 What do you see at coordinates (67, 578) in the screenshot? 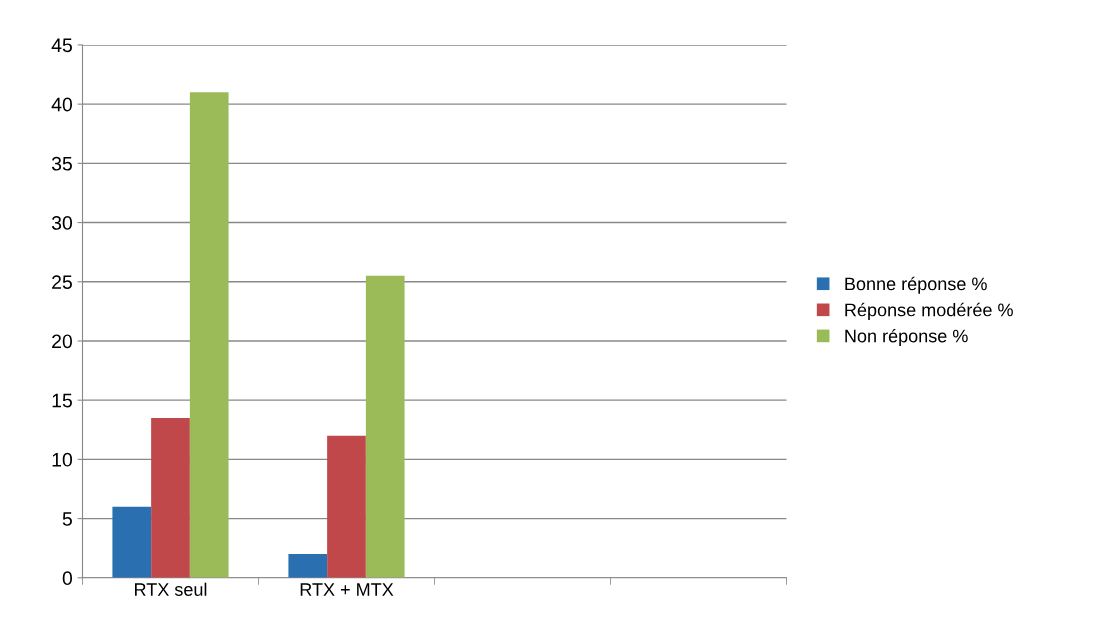
I see `y-tick-label: 0` at bounding box center [67, 578].